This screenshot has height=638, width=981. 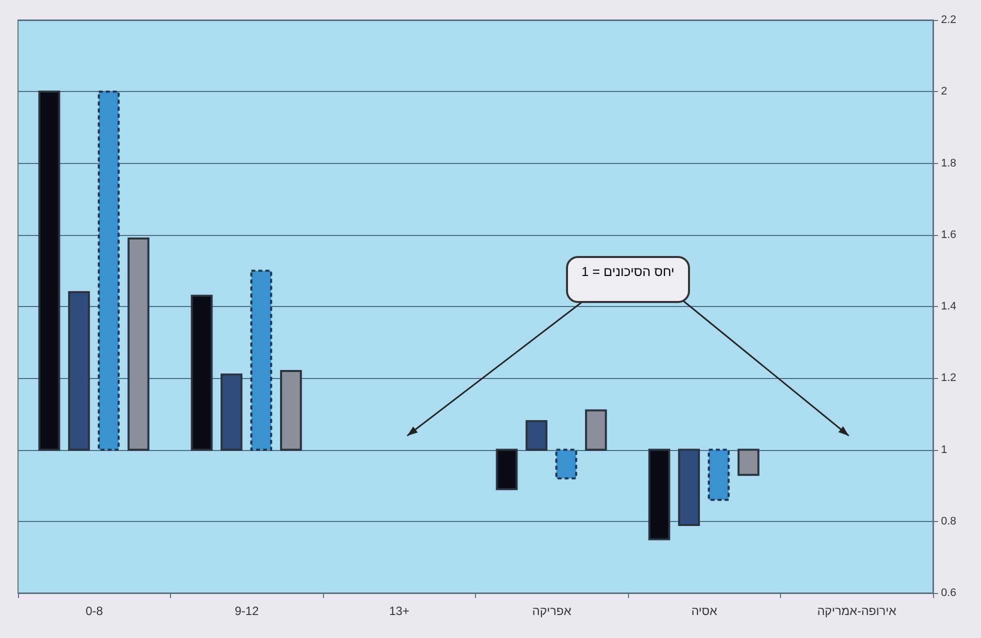 What do you see at coordinates (247, 611) in the screenshot?
I see `x-tick-label: 9-12` at bounding box center [247, 611].